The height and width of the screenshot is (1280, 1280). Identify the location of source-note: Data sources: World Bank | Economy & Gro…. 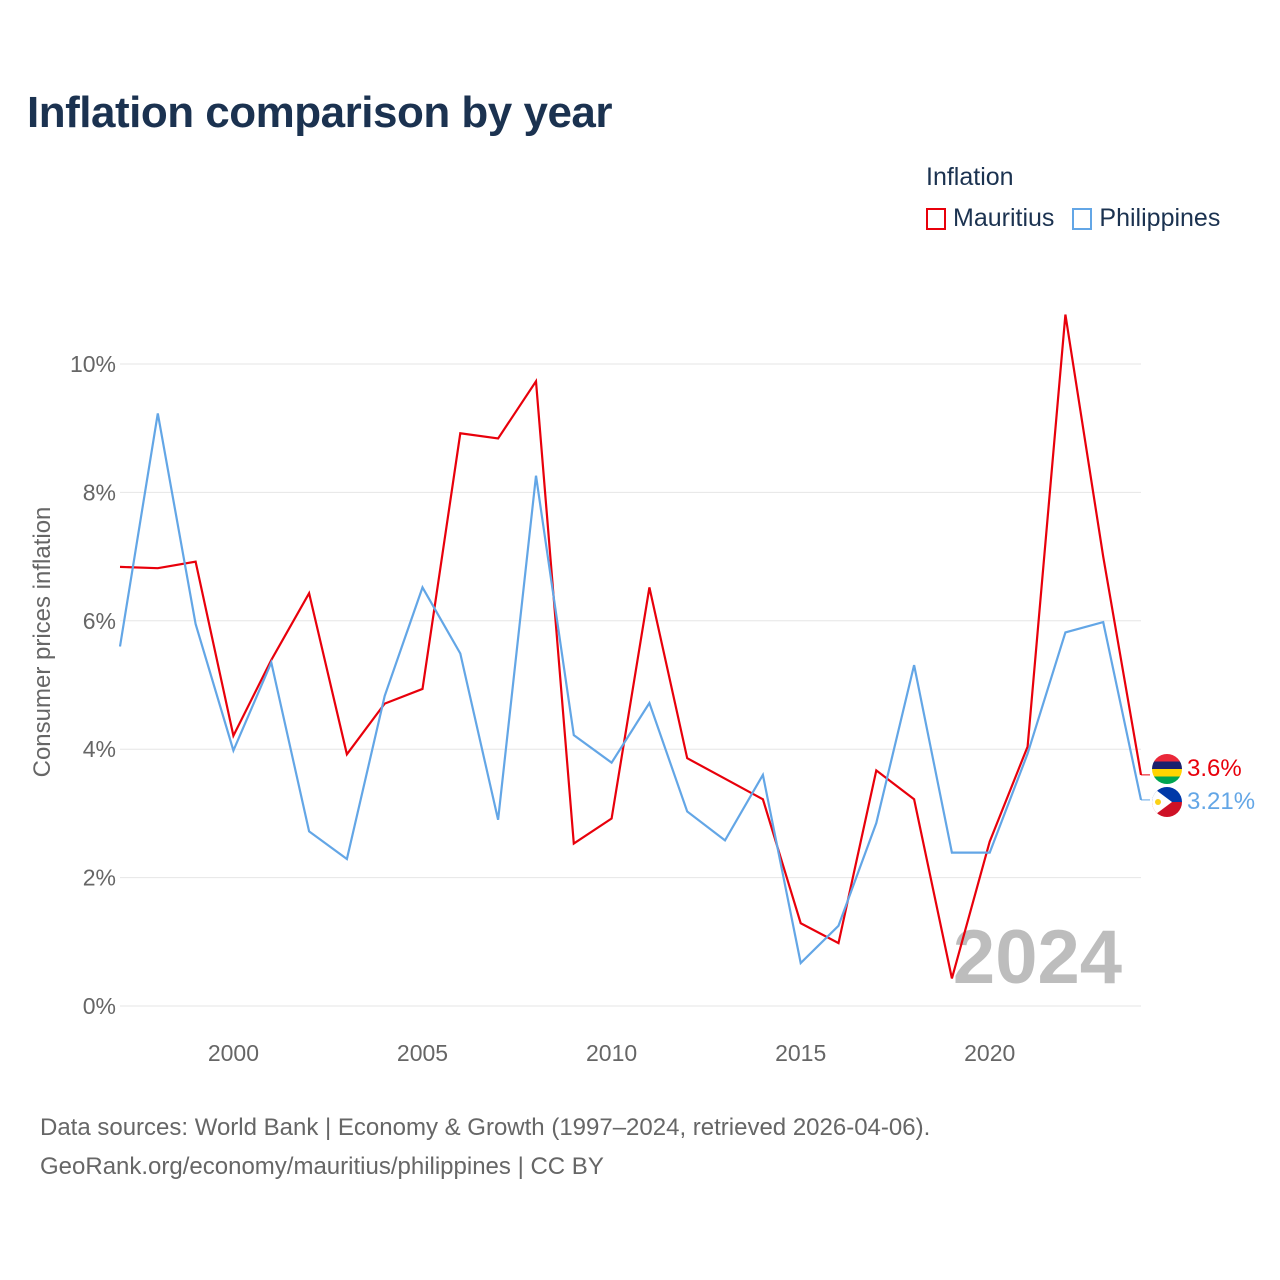
(485, 1147).